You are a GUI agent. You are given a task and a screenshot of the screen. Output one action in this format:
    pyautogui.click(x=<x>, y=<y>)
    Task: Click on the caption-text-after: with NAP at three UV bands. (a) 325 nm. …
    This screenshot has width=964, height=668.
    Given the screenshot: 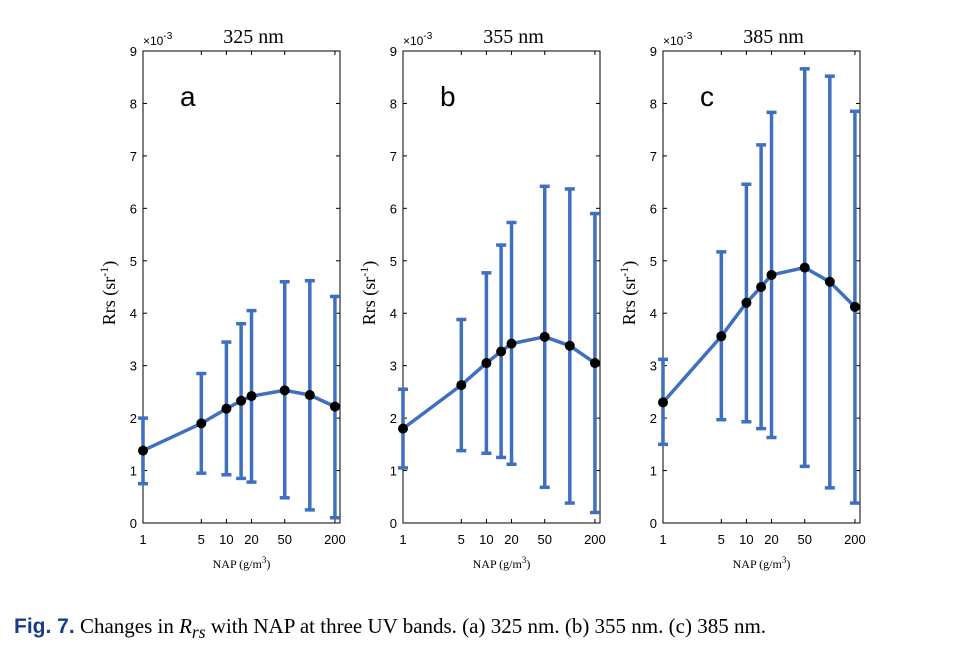 What is the action you would take?
    pyautogui.click(x=488, y=626)
    